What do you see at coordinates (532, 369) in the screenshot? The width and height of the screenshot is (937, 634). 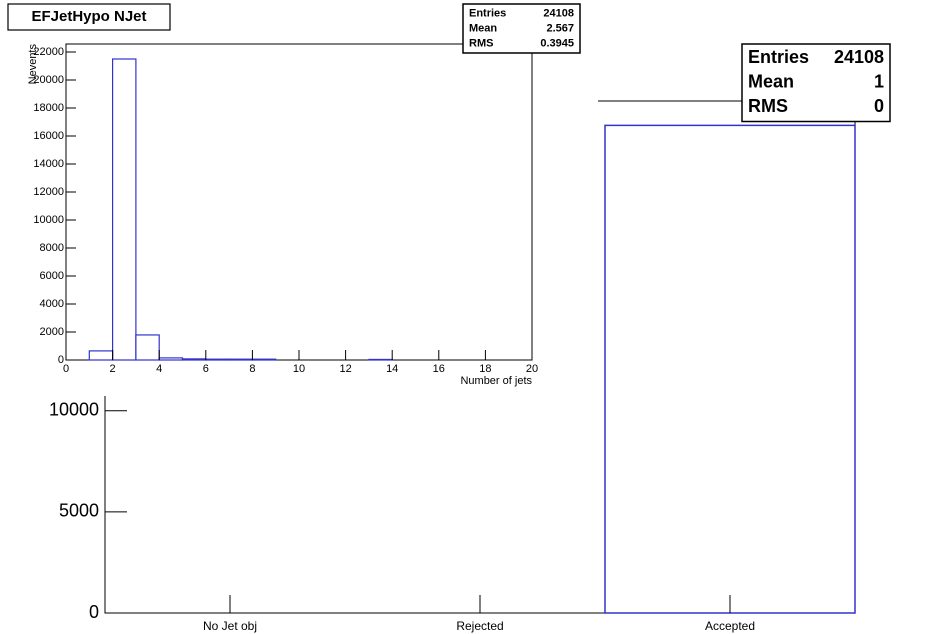 I see `x-tick-label: 20` at bounding box center [532, 369].